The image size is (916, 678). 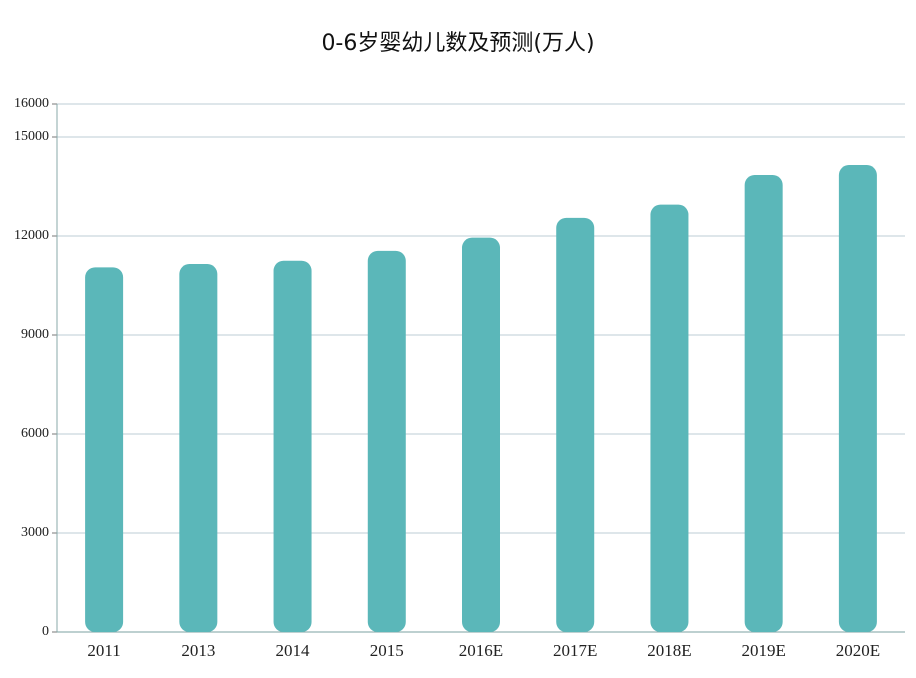 What do you see at coordinates (669, 650) in the screenshot?
I see `x-tick-label: 2018E` at bounding box center [669, 650].